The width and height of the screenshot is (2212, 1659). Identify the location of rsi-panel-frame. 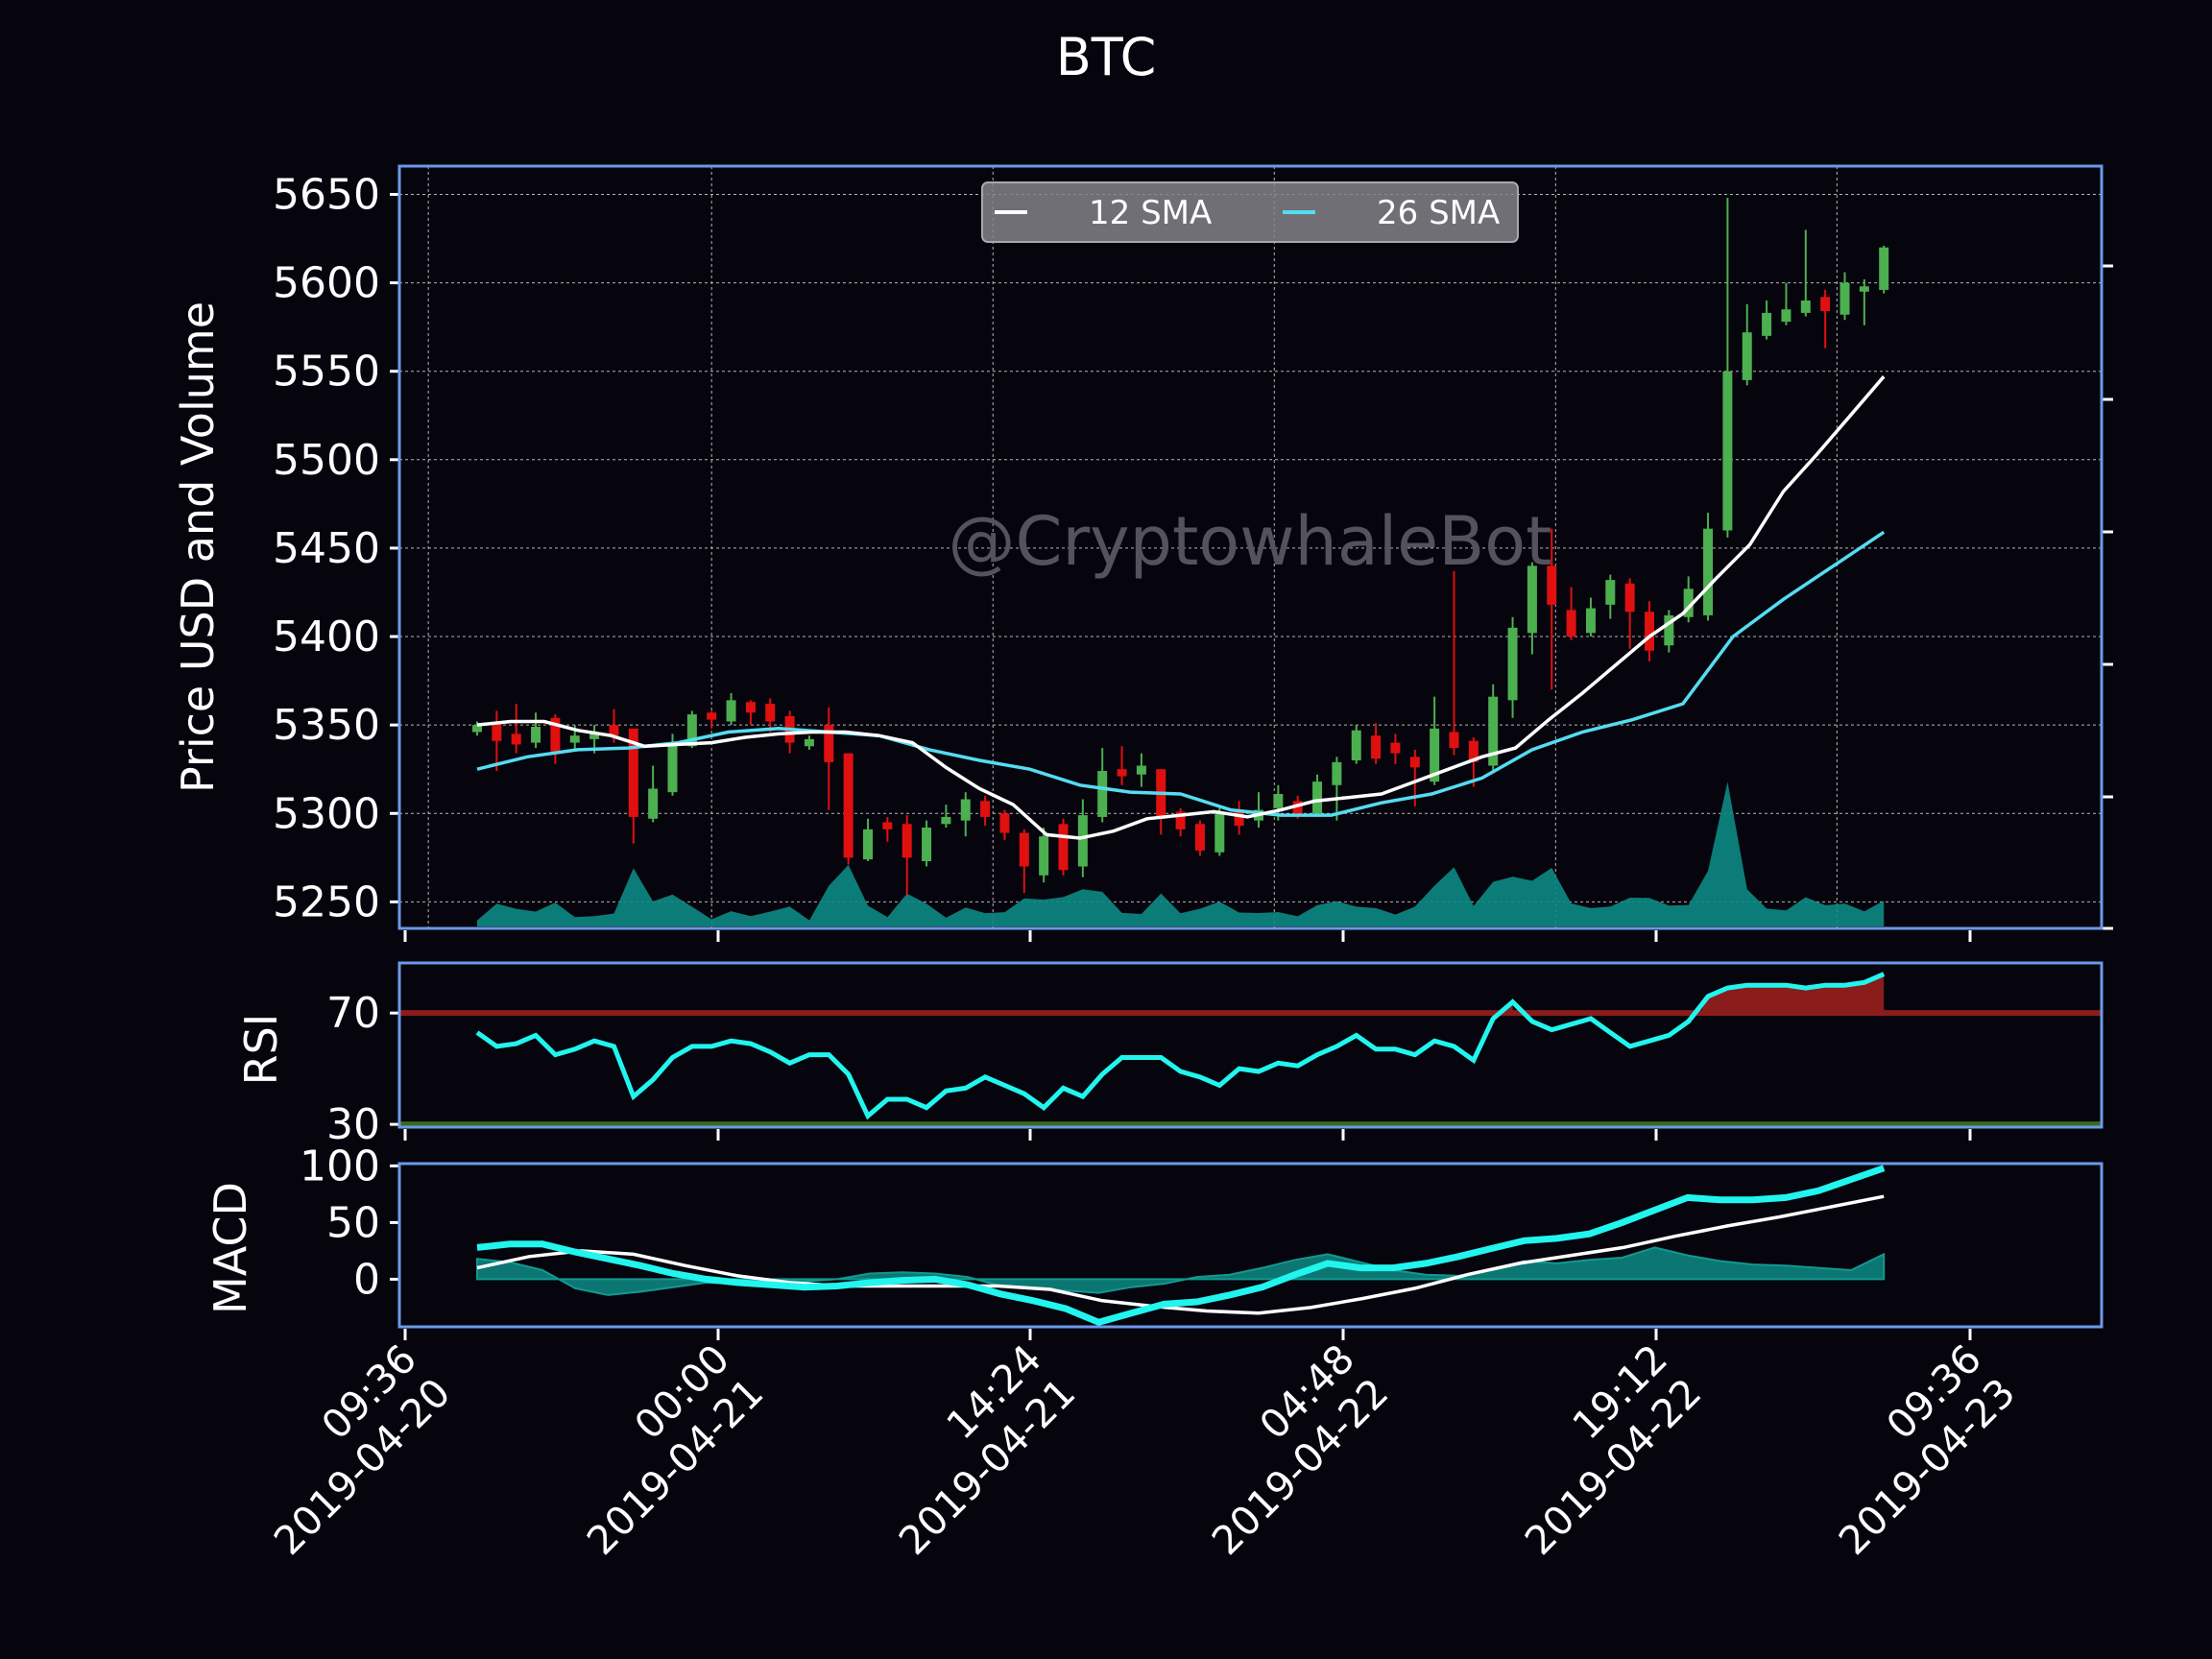
(1250, 1045).